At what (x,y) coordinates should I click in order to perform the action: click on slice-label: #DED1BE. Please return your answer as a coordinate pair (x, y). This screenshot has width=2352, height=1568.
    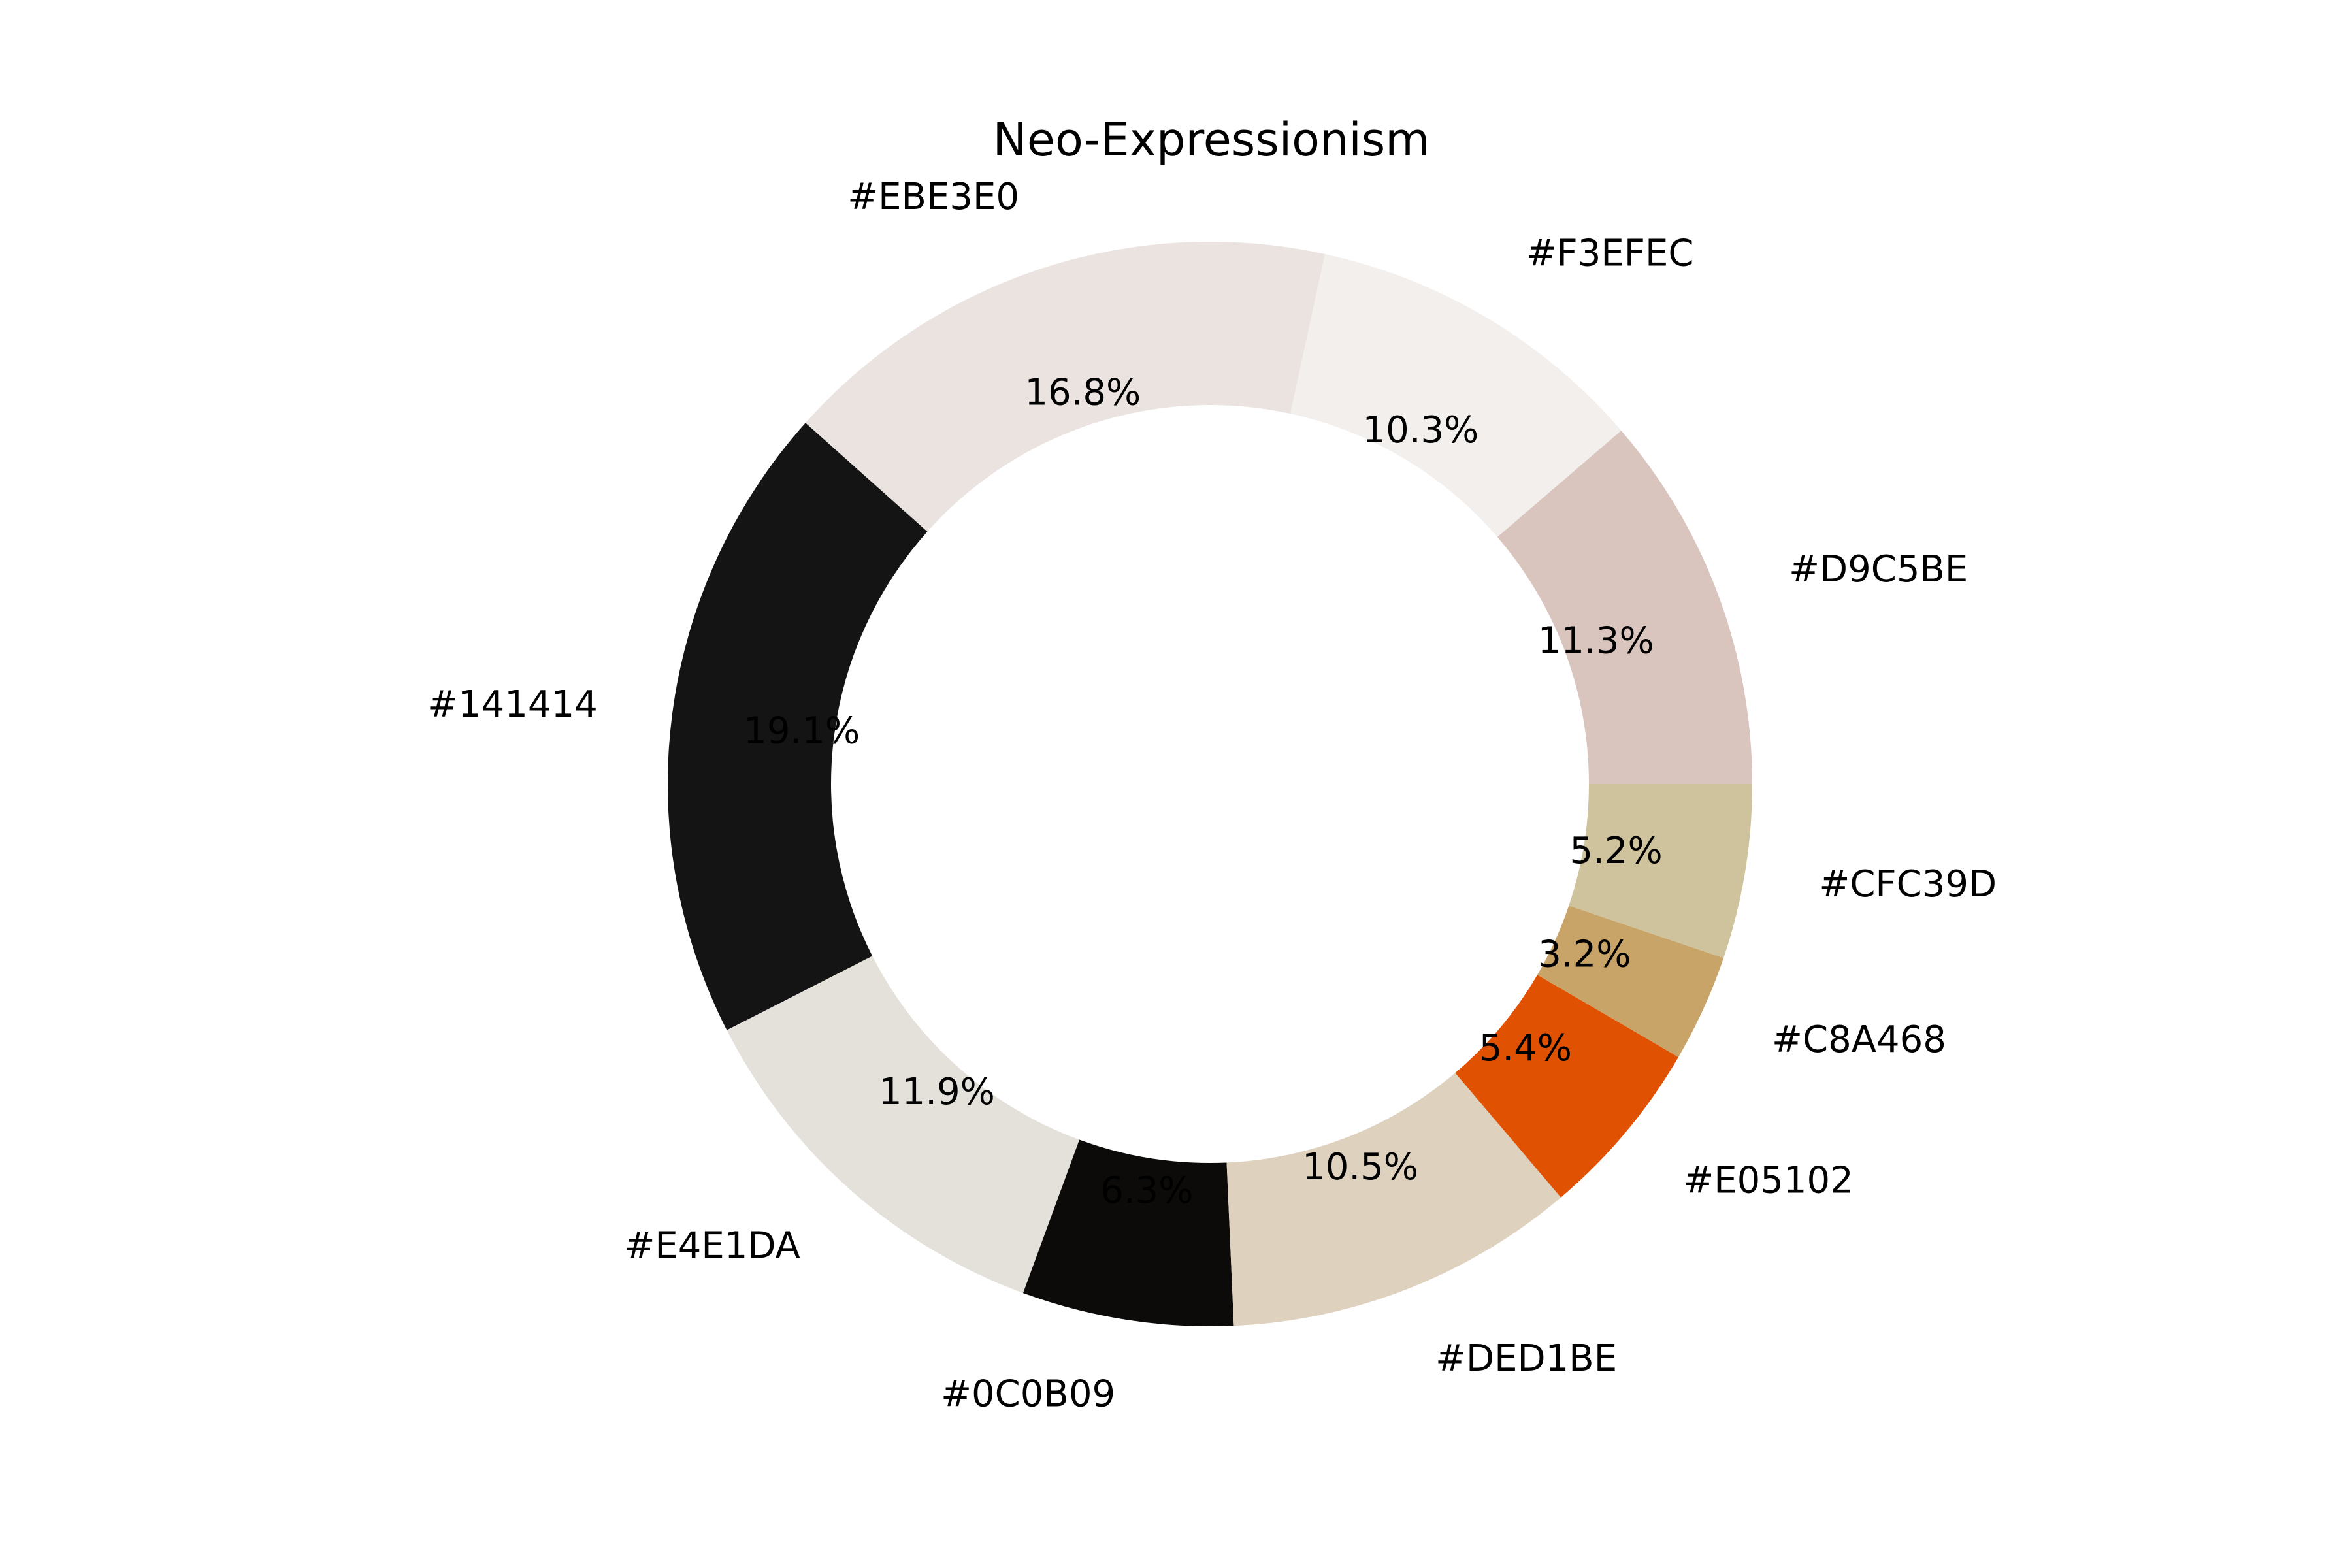
    Looking at the image, I should click on (1526, 1358).